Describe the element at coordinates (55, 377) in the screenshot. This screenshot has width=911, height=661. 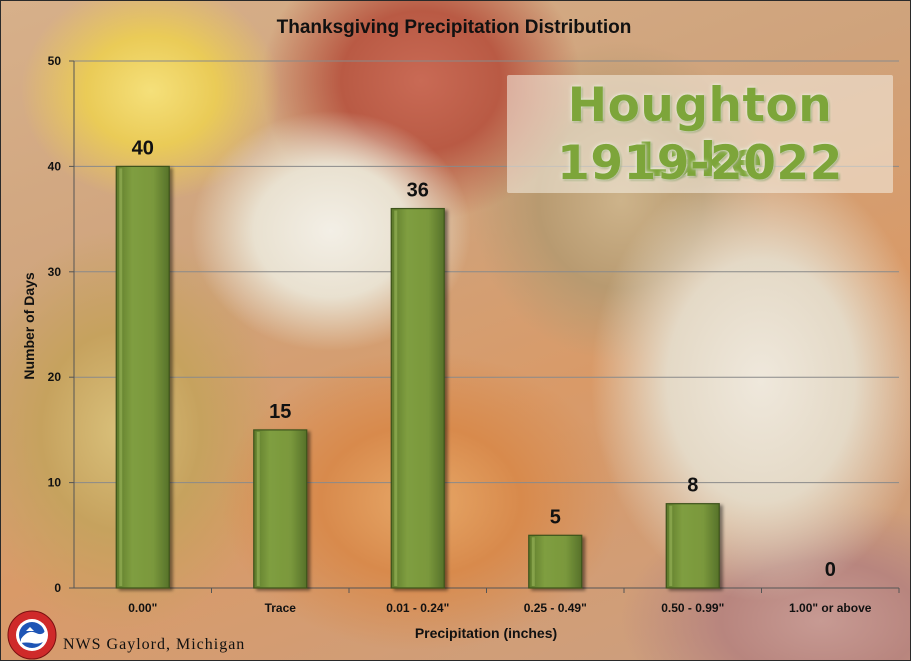
I see `y-tick-label: 20` at that location.